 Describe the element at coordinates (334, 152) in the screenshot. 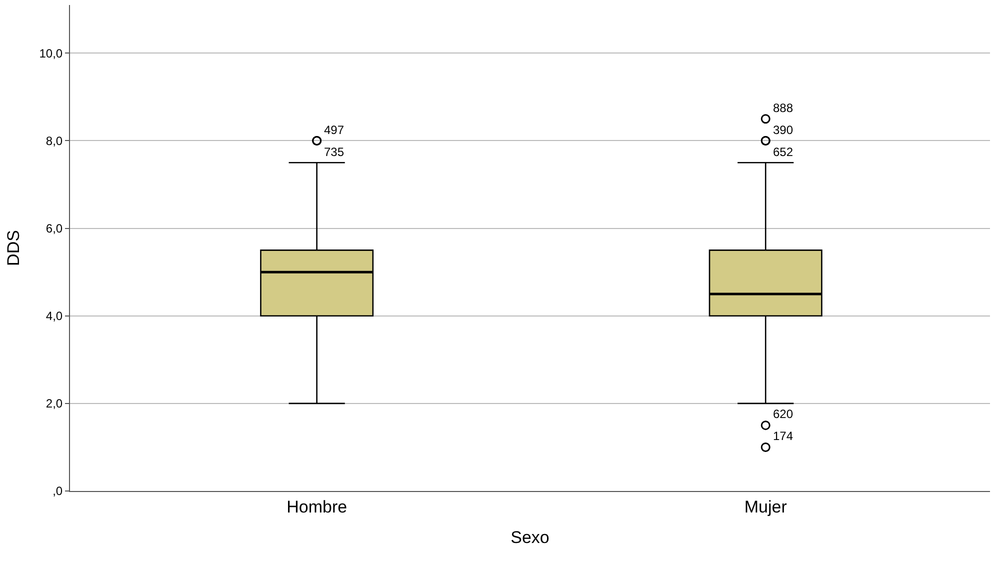

I see `annotation: 735` at that location.